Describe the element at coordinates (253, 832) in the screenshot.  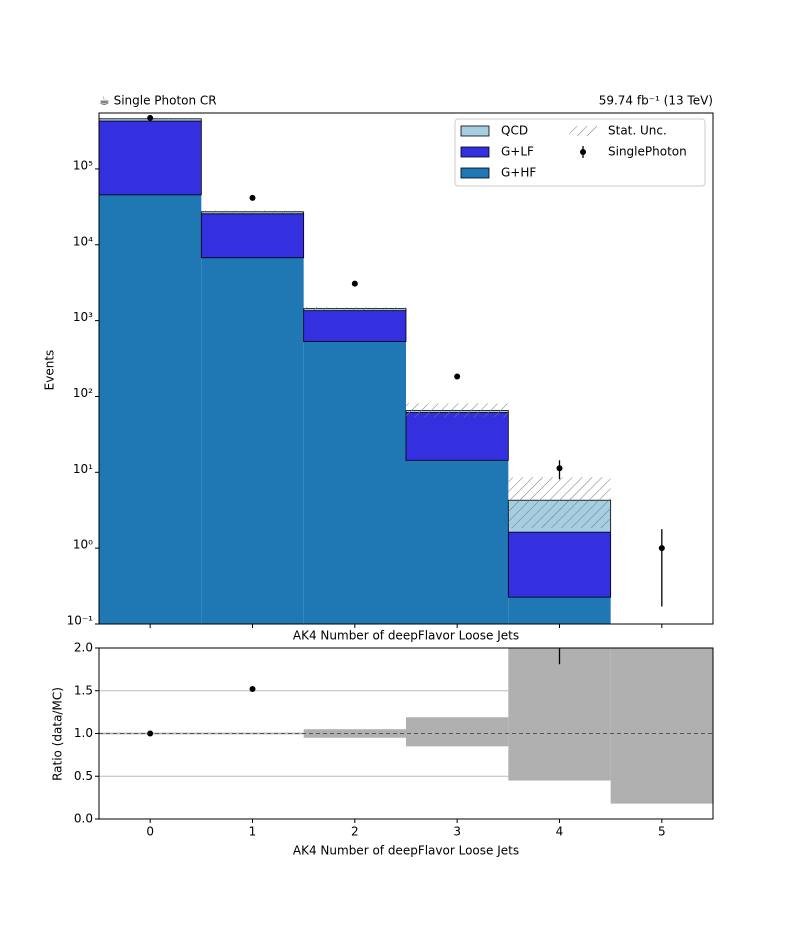
I see `x-tick-label: 1` at that location.